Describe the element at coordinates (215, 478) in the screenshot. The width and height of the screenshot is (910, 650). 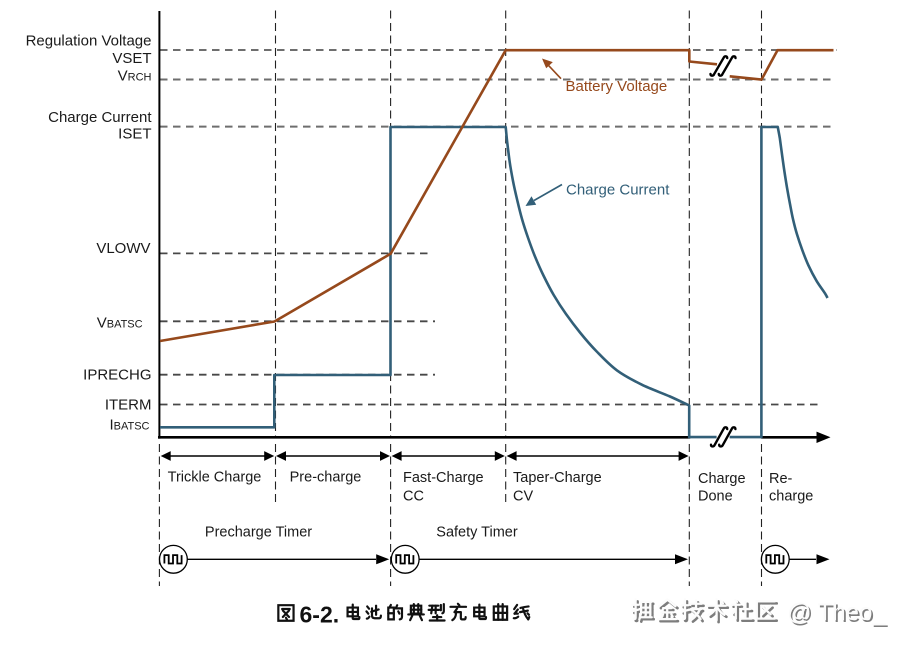
I see `svg-text: Trickle Charge` at that location.